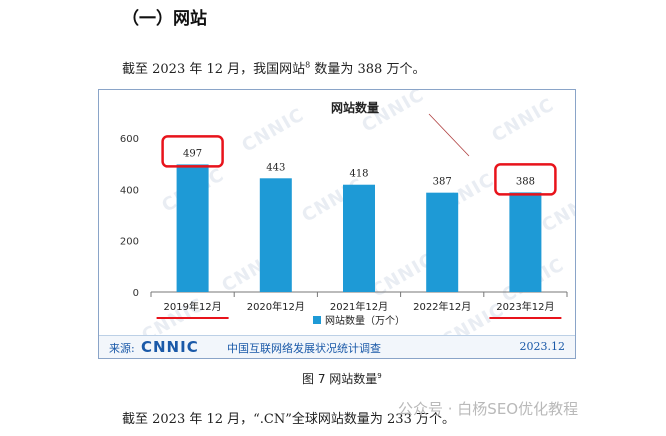  I want to click on x-tick-label: 2019年12月, so click(193, 306).